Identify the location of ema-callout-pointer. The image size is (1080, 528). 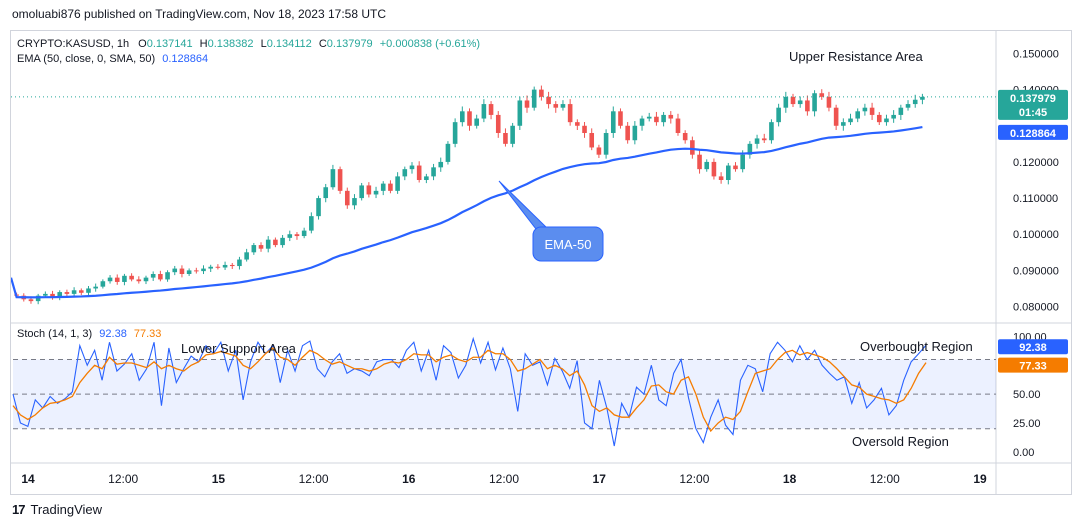
(524, 205).